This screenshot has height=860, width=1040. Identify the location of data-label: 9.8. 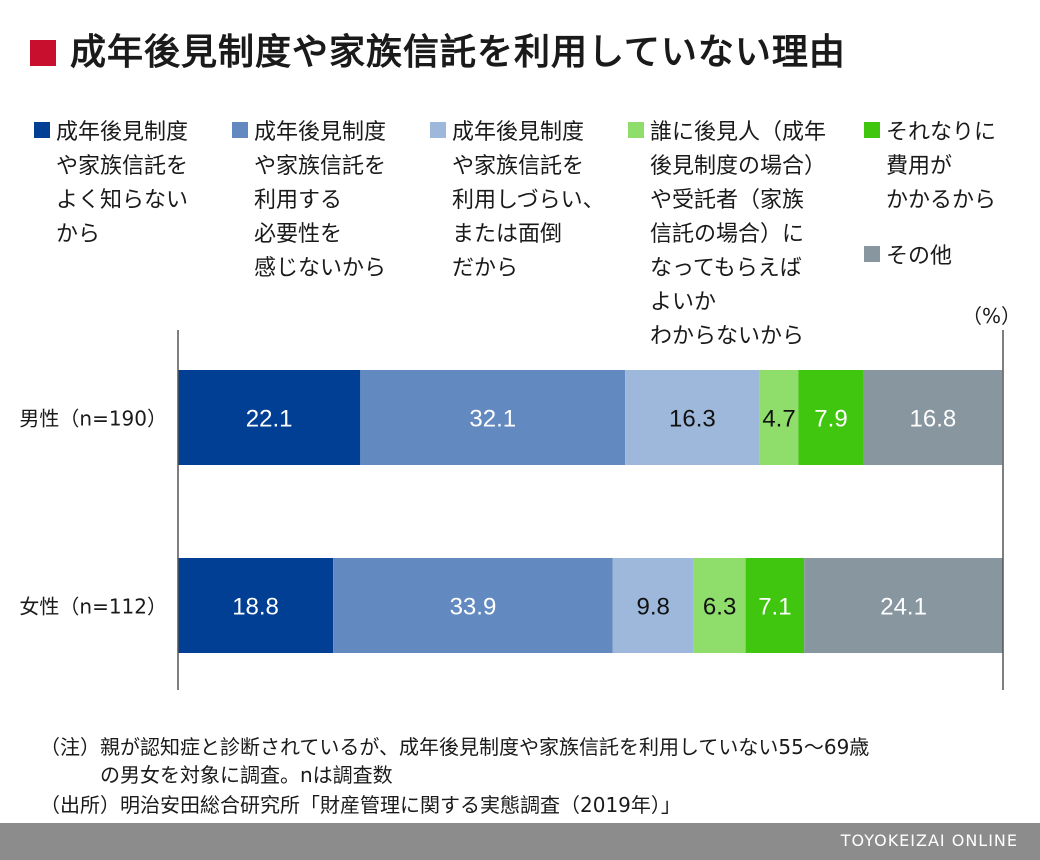
(653, 607).